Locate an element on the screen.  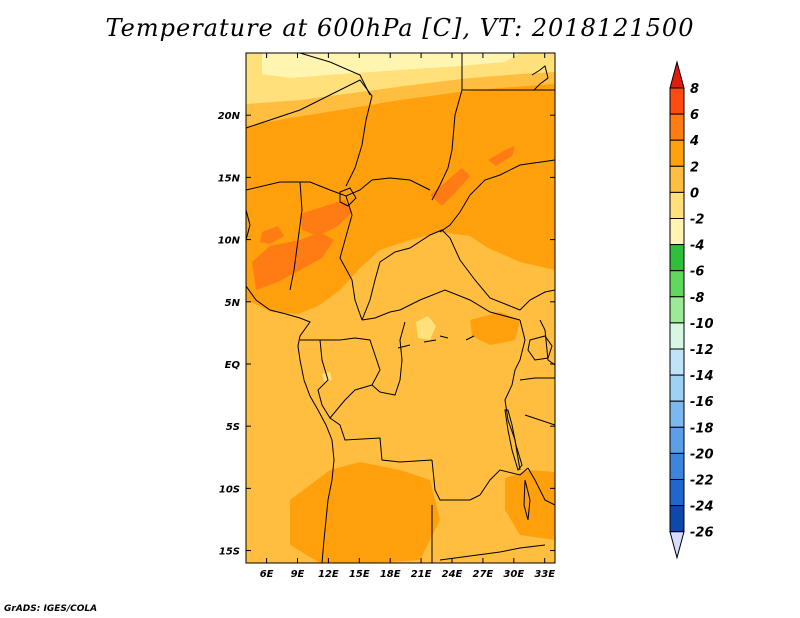
patch-4-6-west is located at coordinates (293, 261).